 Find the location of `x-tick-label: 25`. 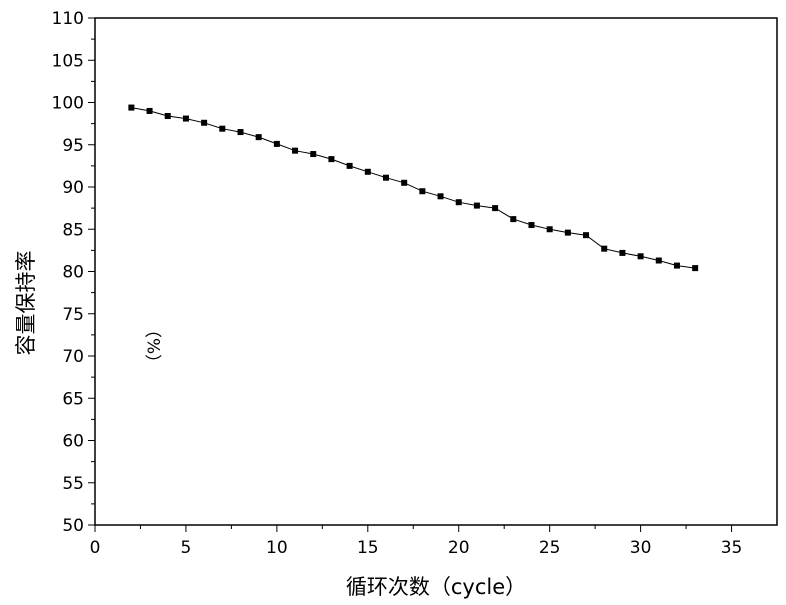

x-tick-label: 25 is located at coordinates (550, 548).